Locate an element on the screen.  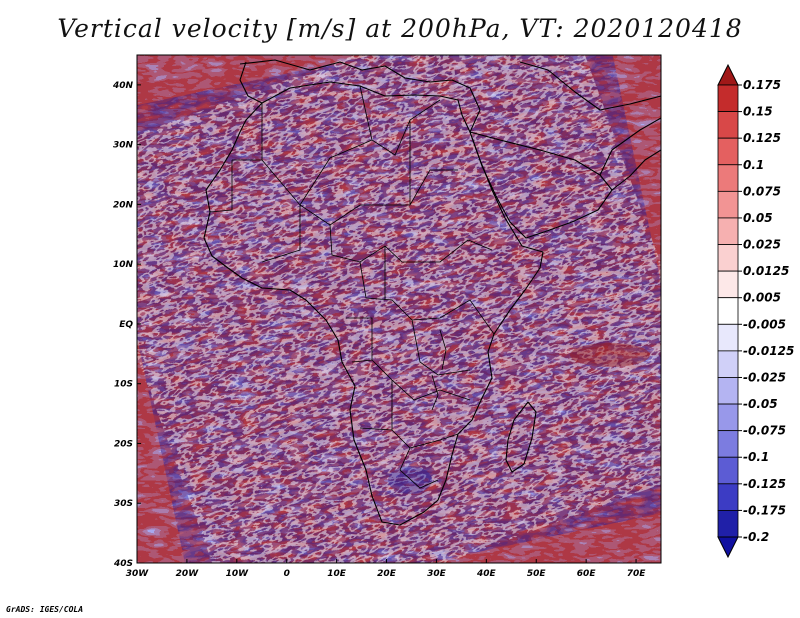
lon-tick-label: 70E is located at coordinates (637, 574).